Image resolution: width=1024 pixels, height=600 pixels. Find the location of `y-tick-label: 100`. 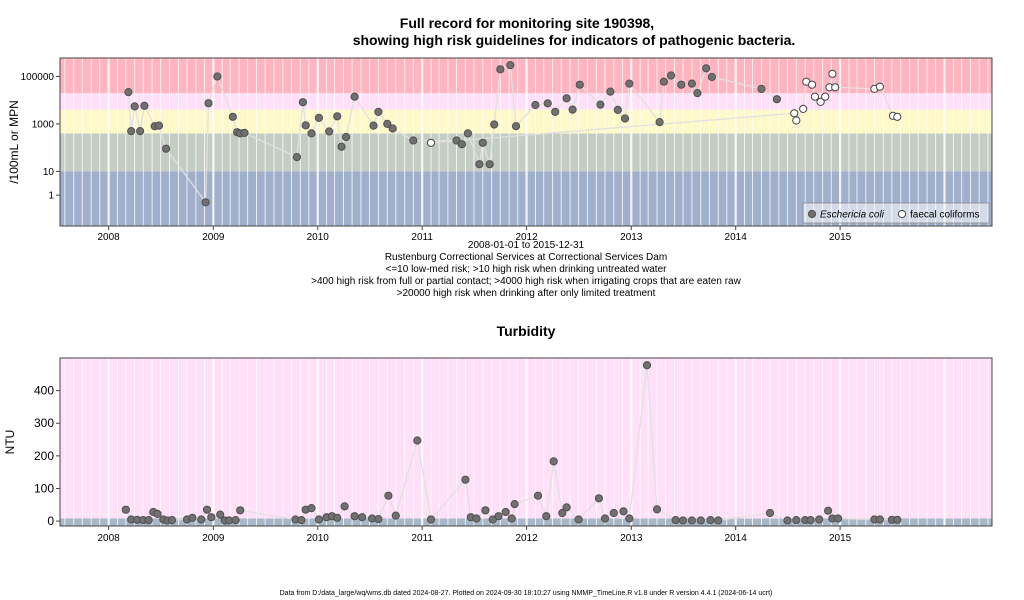

y-tick-label: 100 is located at coordinates (44, 488).